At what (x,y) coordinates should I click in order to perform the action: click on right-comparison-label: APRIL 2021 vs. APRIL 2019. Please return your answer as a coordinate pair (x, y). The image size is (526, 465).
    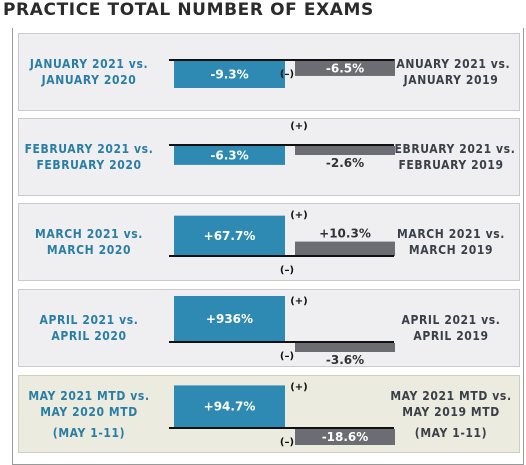
    Looking at the image, I should click on (451, 328).